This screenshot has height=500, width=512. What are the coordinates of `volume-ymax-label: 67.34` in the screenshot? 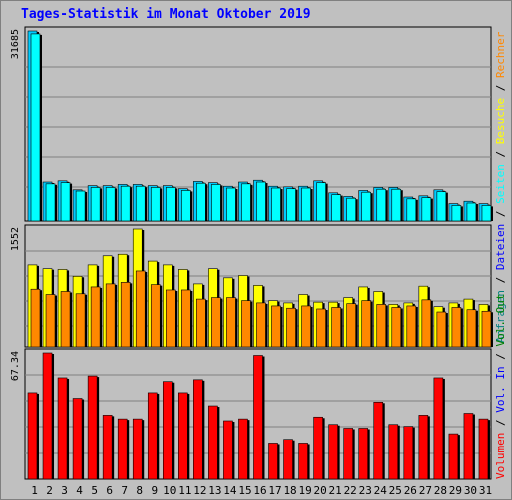 It's located at (15, 366).